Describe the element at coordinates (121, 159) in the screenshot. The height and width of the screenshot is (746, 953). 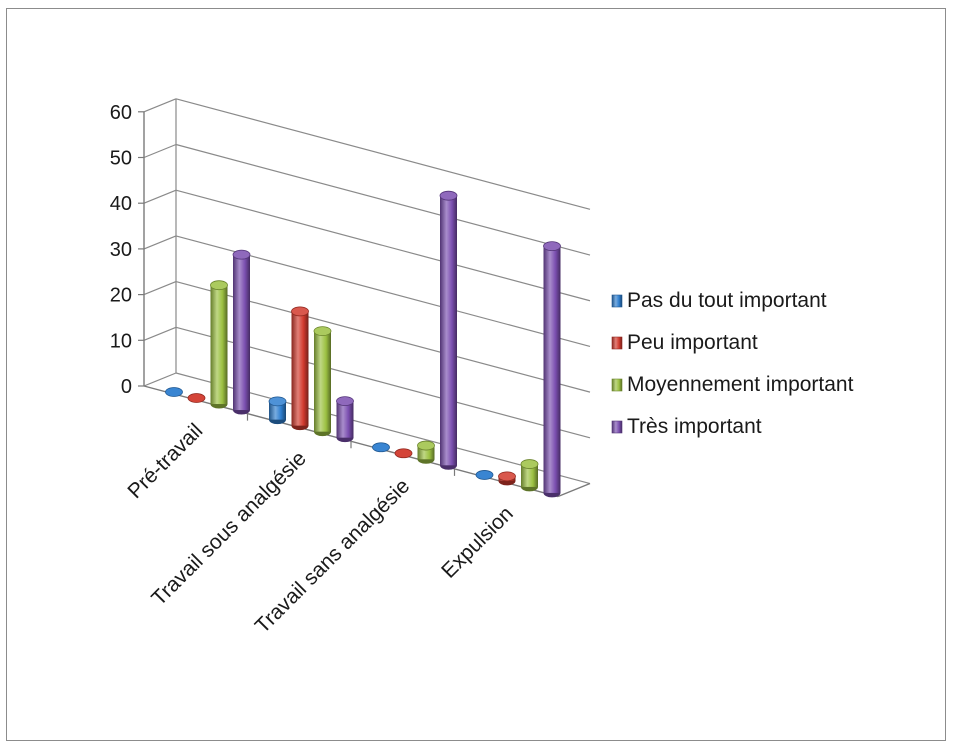
I see `y-tick-label: 50` at that location.